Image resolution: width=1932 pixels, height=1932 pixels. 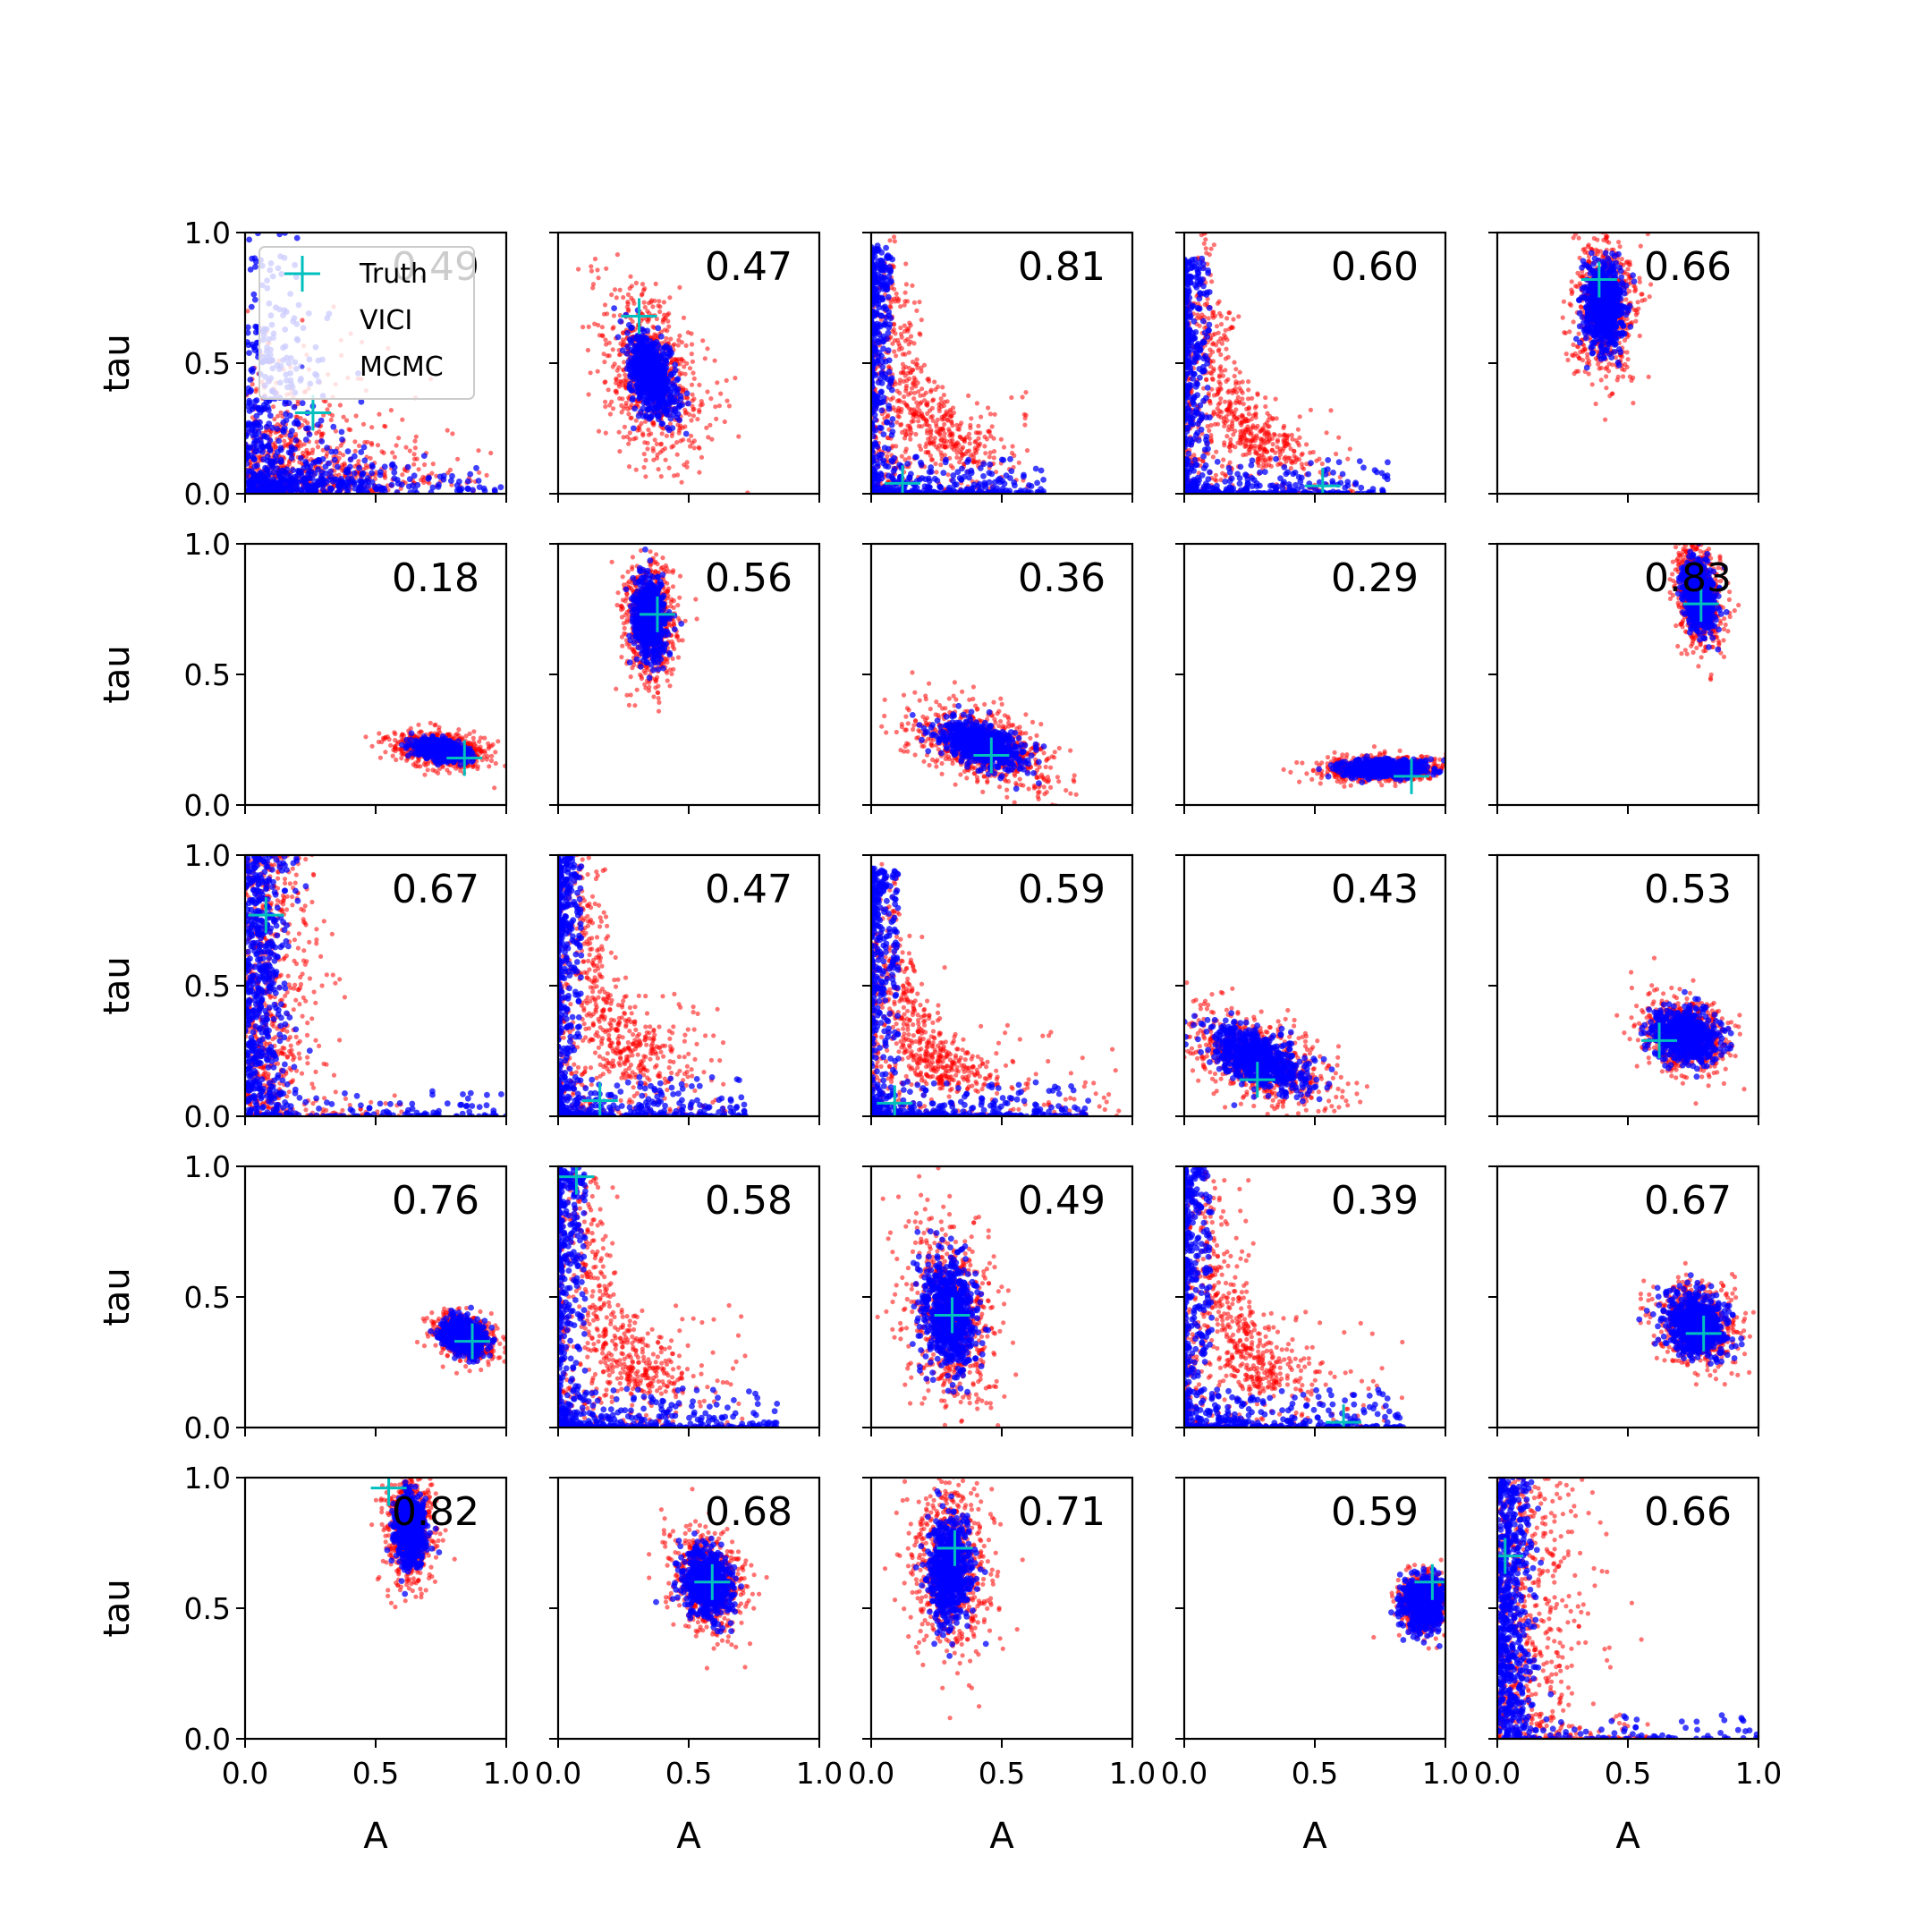 What do you see at coordinates (748, 267) in the screenshot?
I see `overlap-score: 0.47` at bounding box center [748, 267].